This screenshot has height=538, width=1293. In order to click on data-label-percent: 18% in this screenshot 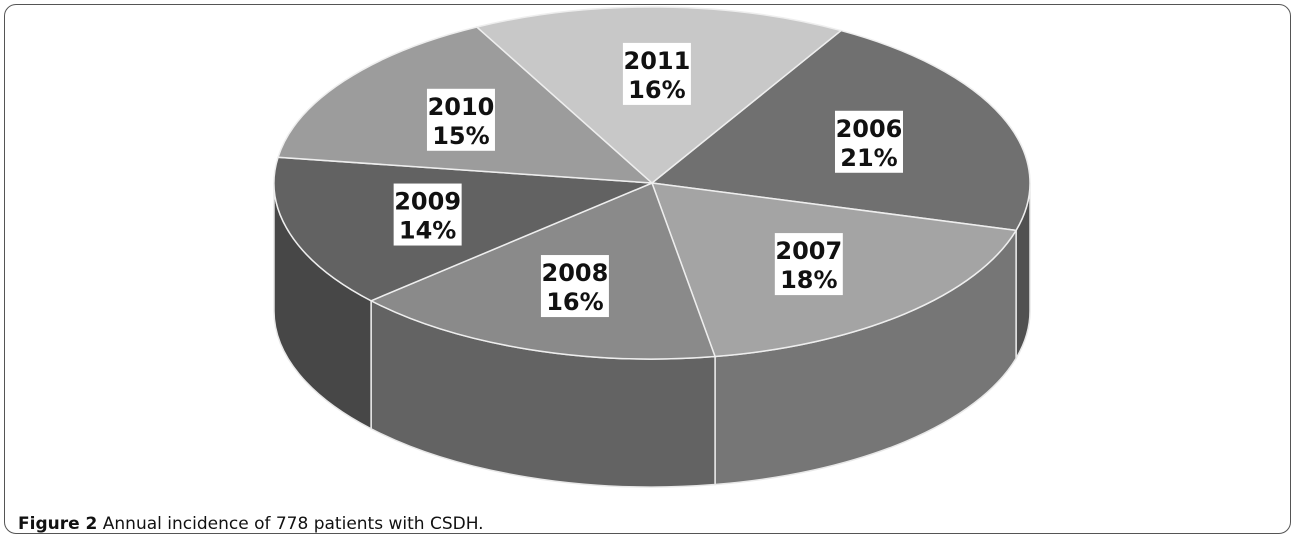, I will do `click(808, 280)`.